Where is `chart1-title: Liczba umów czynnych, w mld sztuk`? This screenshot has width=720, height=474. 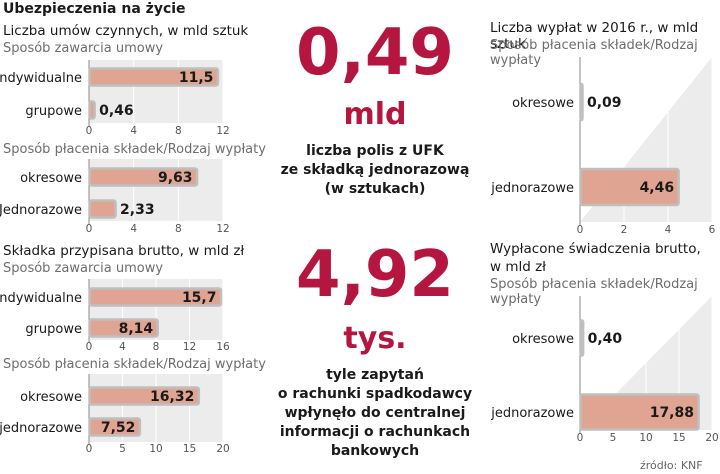
chart1-title: Liczba umów czynnych, w mld sztuk is located at coordinates (126, 31).